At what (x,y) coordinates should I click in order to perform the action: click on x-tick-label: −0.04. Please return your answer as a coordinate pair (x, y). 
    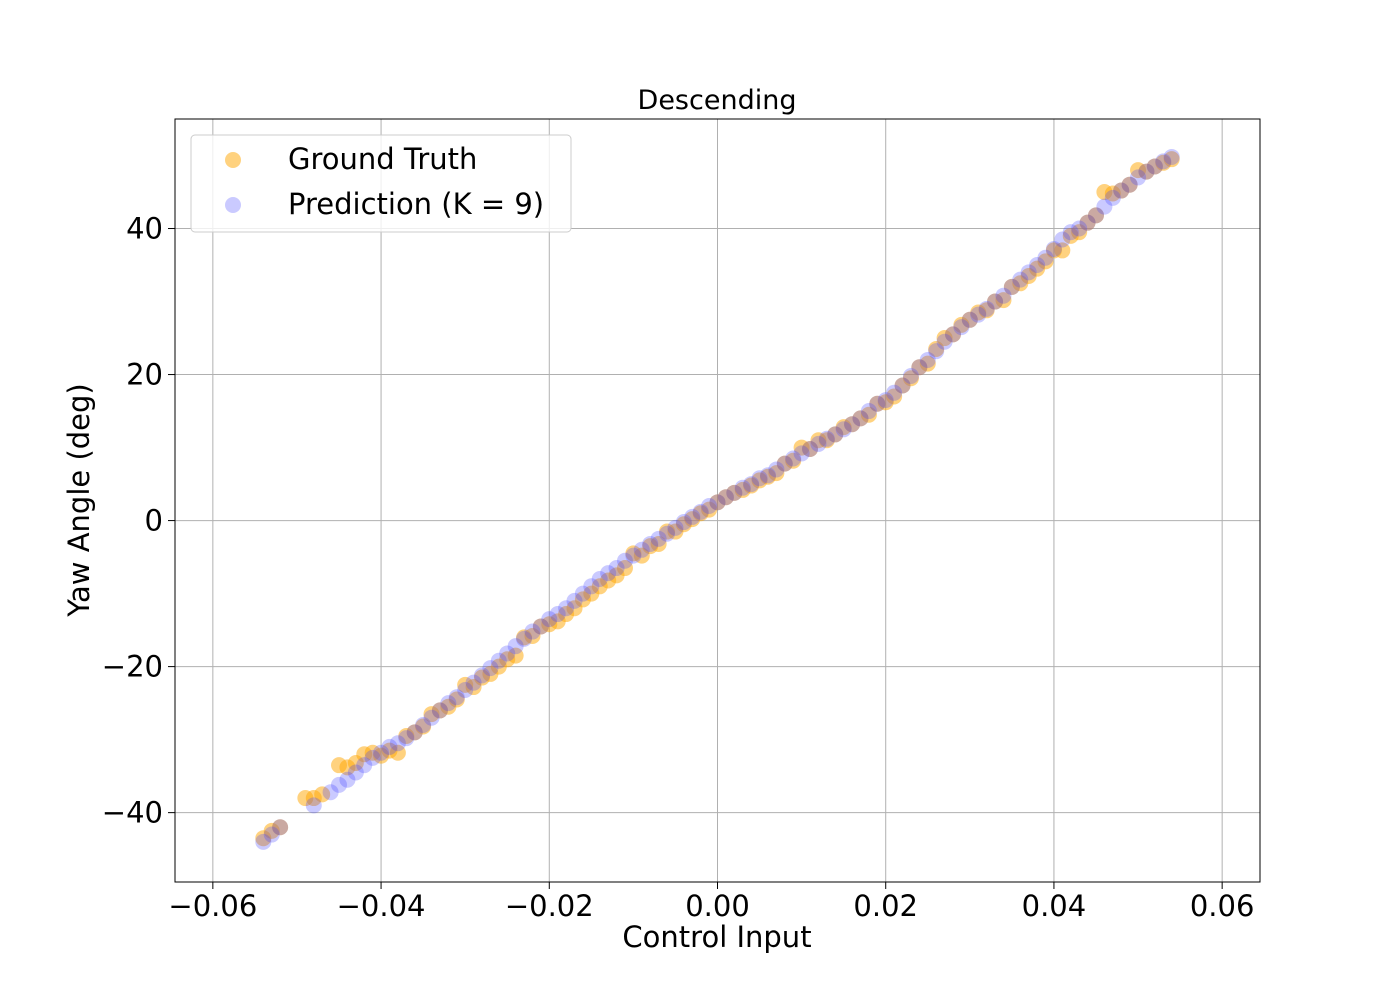
    Looking at the image, I should click on (381, 906).